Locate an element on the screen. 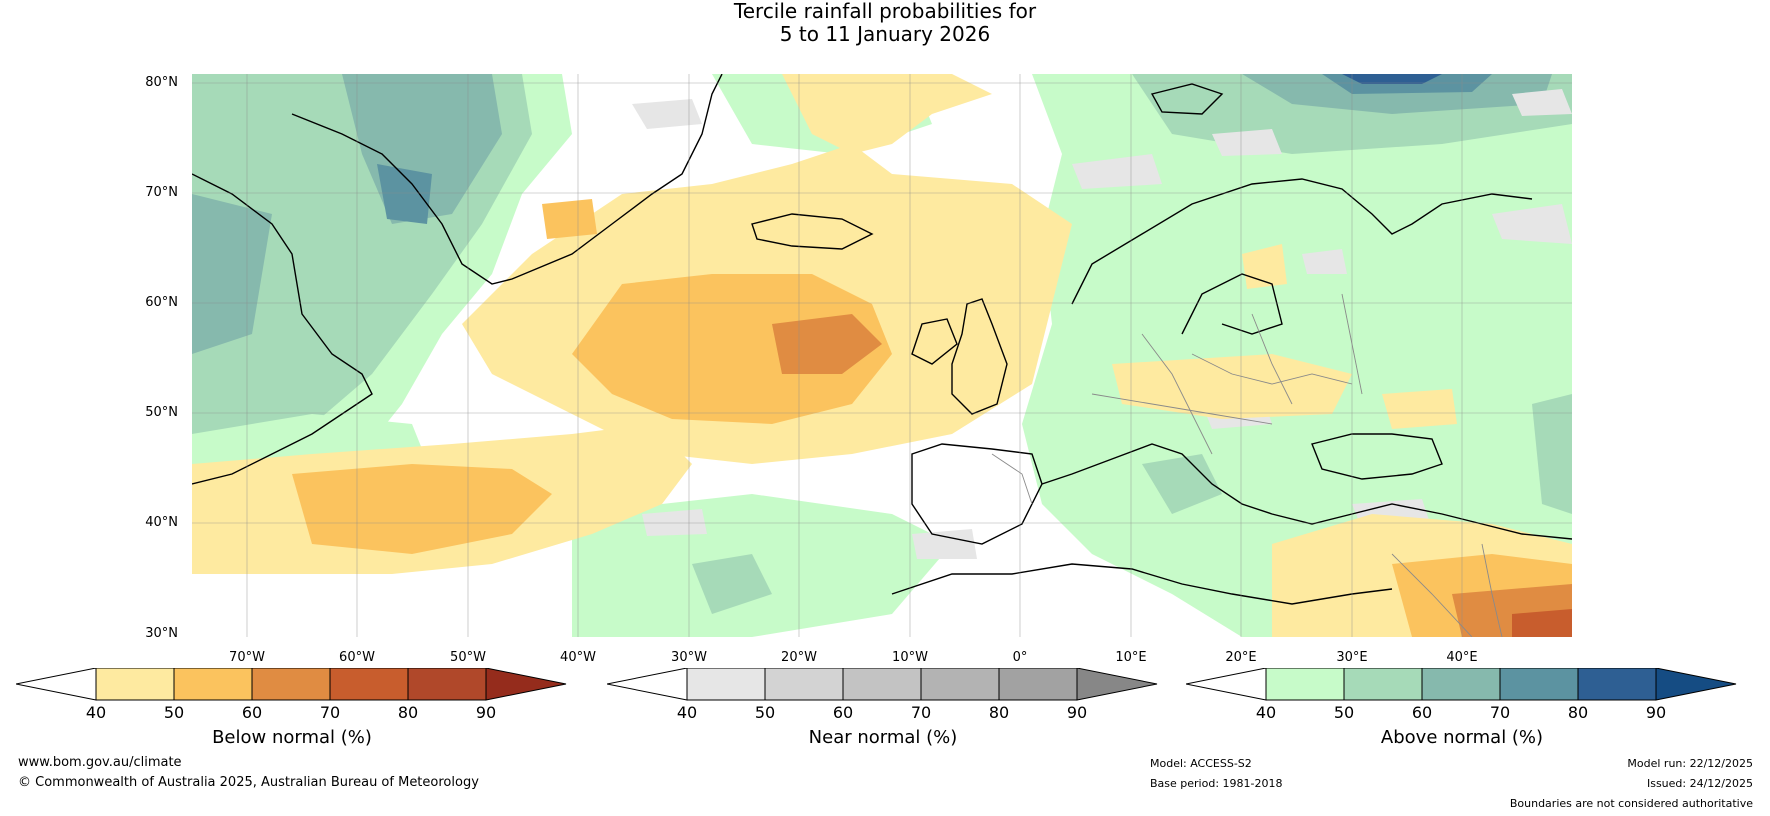 The height and width of the screenshot is (816, 1770). lon-label-40w: 40°W is located at coordinates (578, 657).